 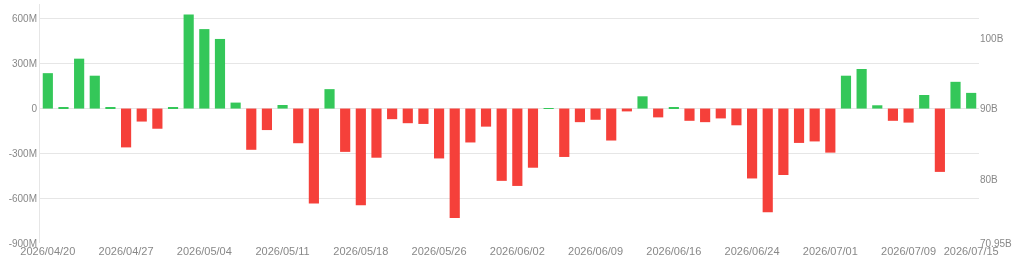 I want to click on y2-tick-label: 80B, so click(x=989, y=179).